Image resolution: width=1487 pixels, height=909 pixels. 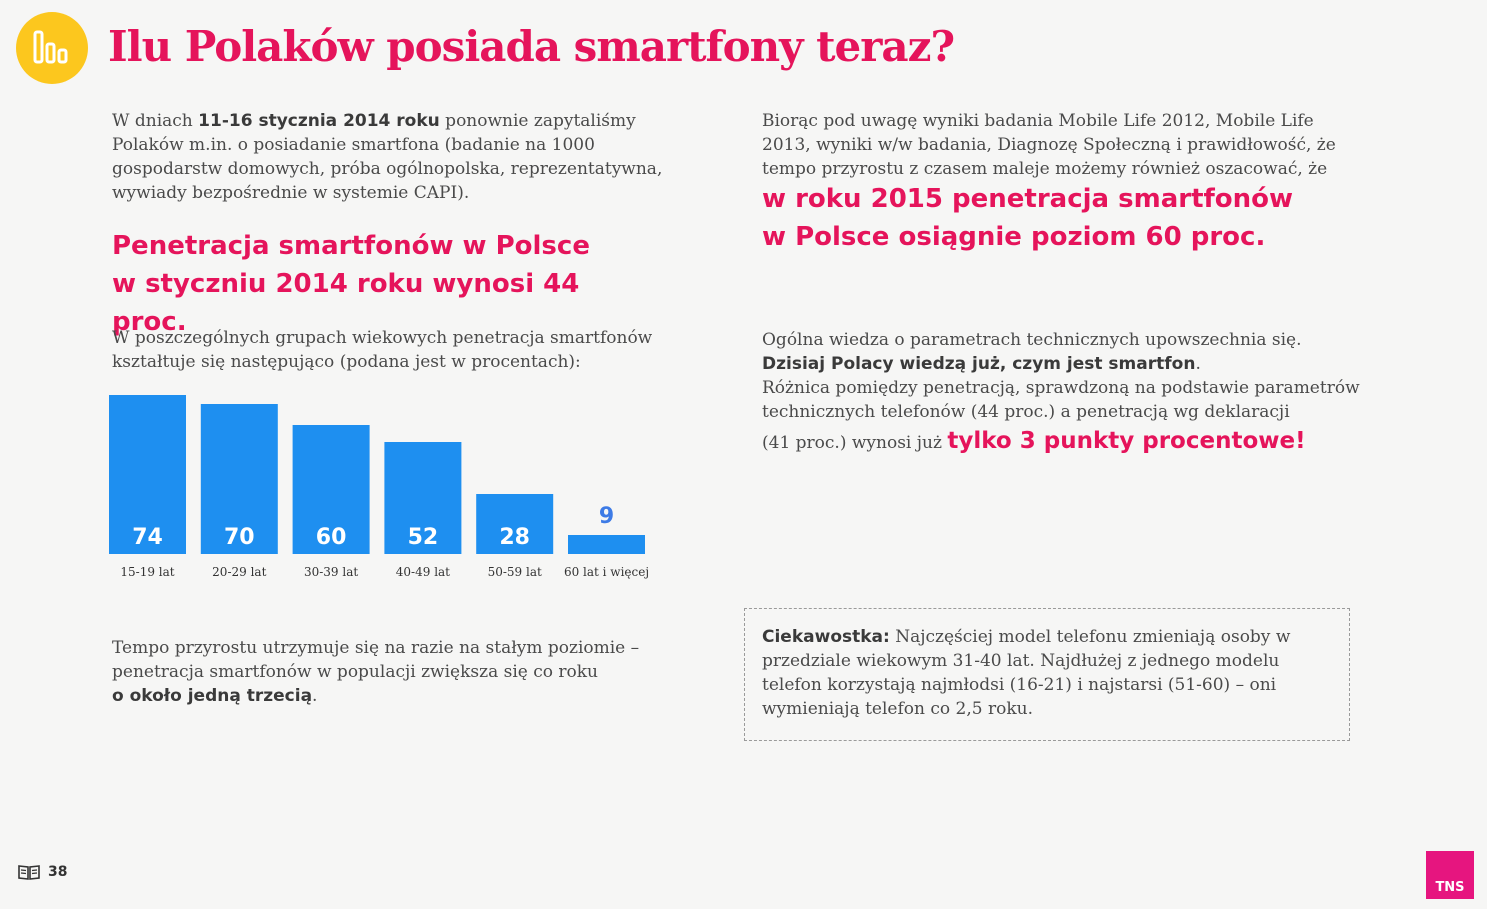 I want to click on tns-logo: TNS, so click(x=1450, y=875).